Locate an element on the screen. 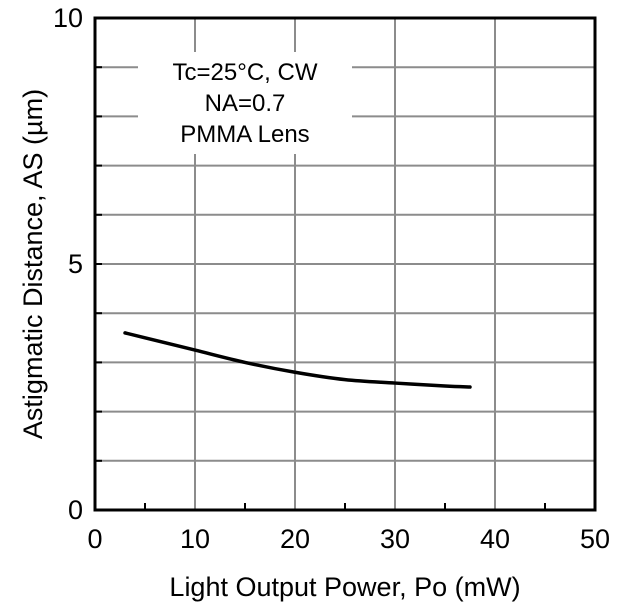  annotation-line-1: Tc=25°C, CW is located at coordinates (245, 72).